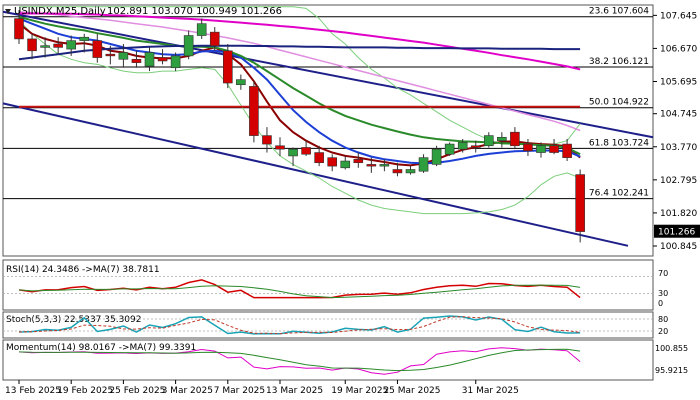 This screenshot has height=400, width=700. Describe the element at coordinates (678, 214) in the screenshot. I see `price-tick-label: 101.820` at that location.